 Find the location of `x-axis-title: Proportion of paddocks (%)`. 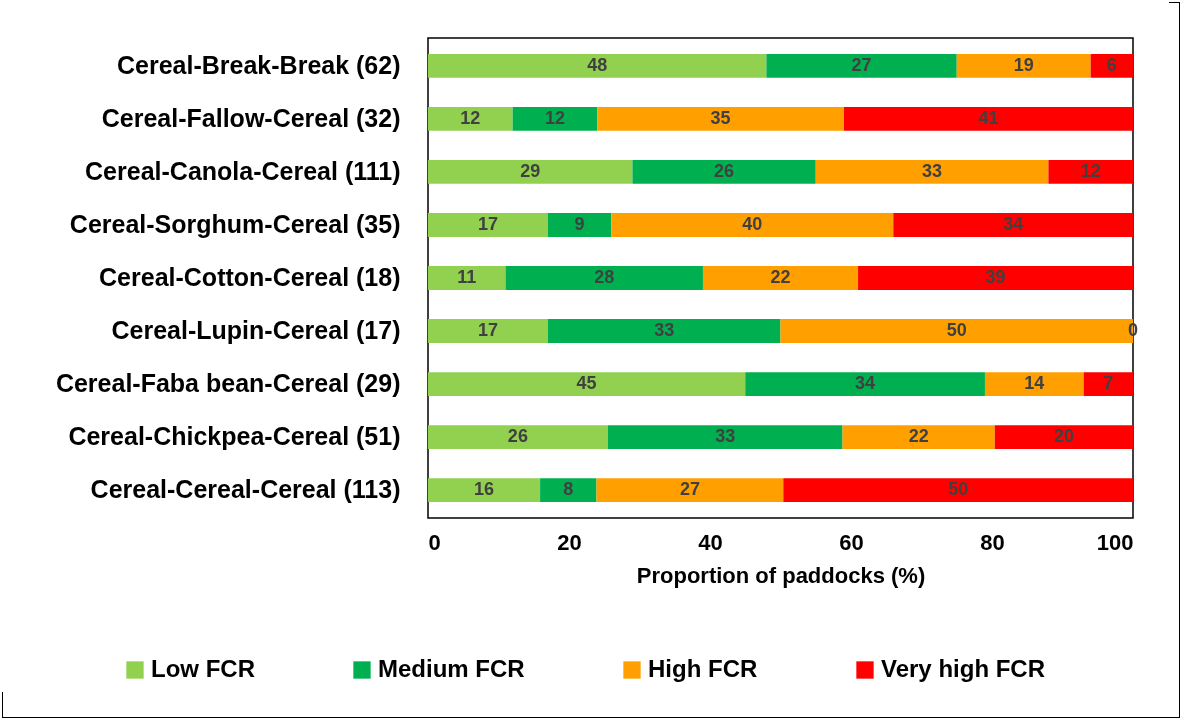

x-axis-title: Proportion of paddocks (%) is located at coordinates (781, 575).